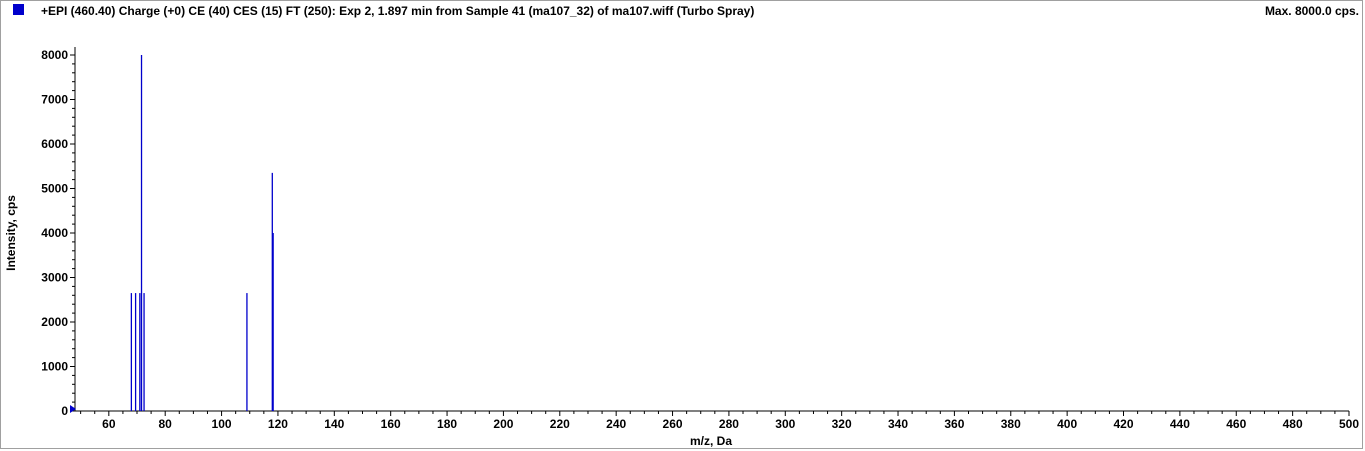  I want to click on y-axis-ticks: 0 1000 2000 3000 4000 5000 6000 7000 8000, so click(58, 233).